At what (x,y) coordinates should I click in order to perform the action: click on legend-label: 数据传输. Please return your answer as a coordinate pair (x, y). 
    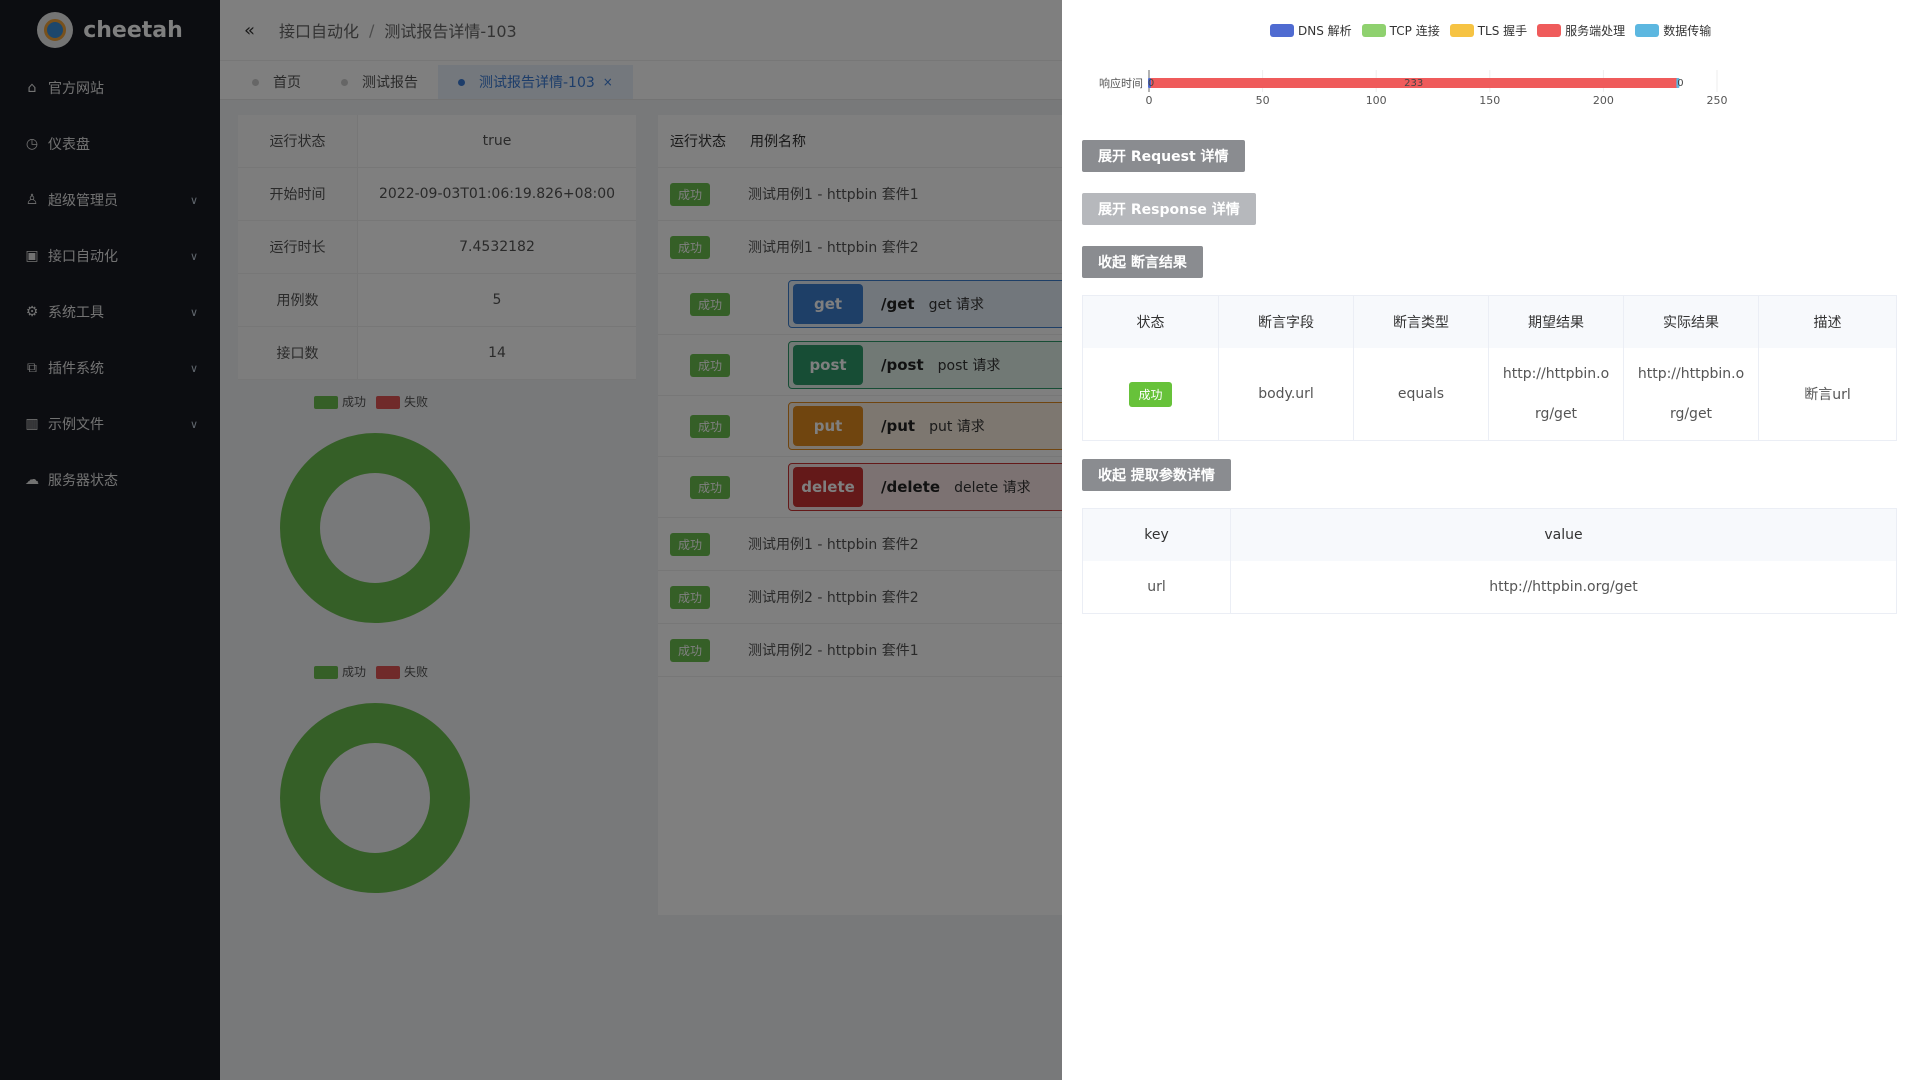
    Looking at the image, I should click on (1687, 31).